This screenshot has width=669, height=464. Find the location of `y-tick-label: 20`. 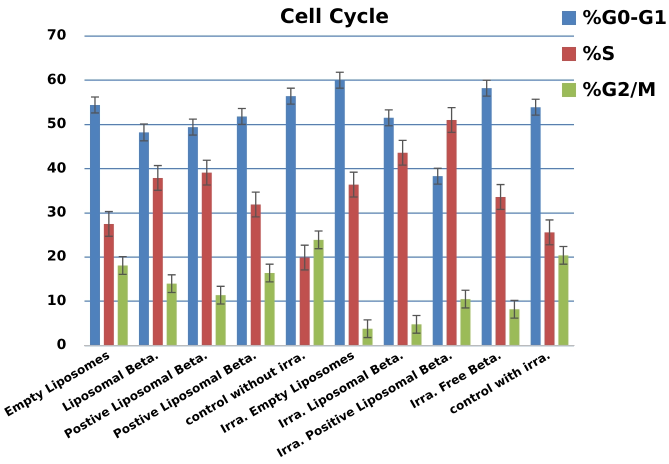

y-tick-label: 20 is located at coordinates (56, 256).